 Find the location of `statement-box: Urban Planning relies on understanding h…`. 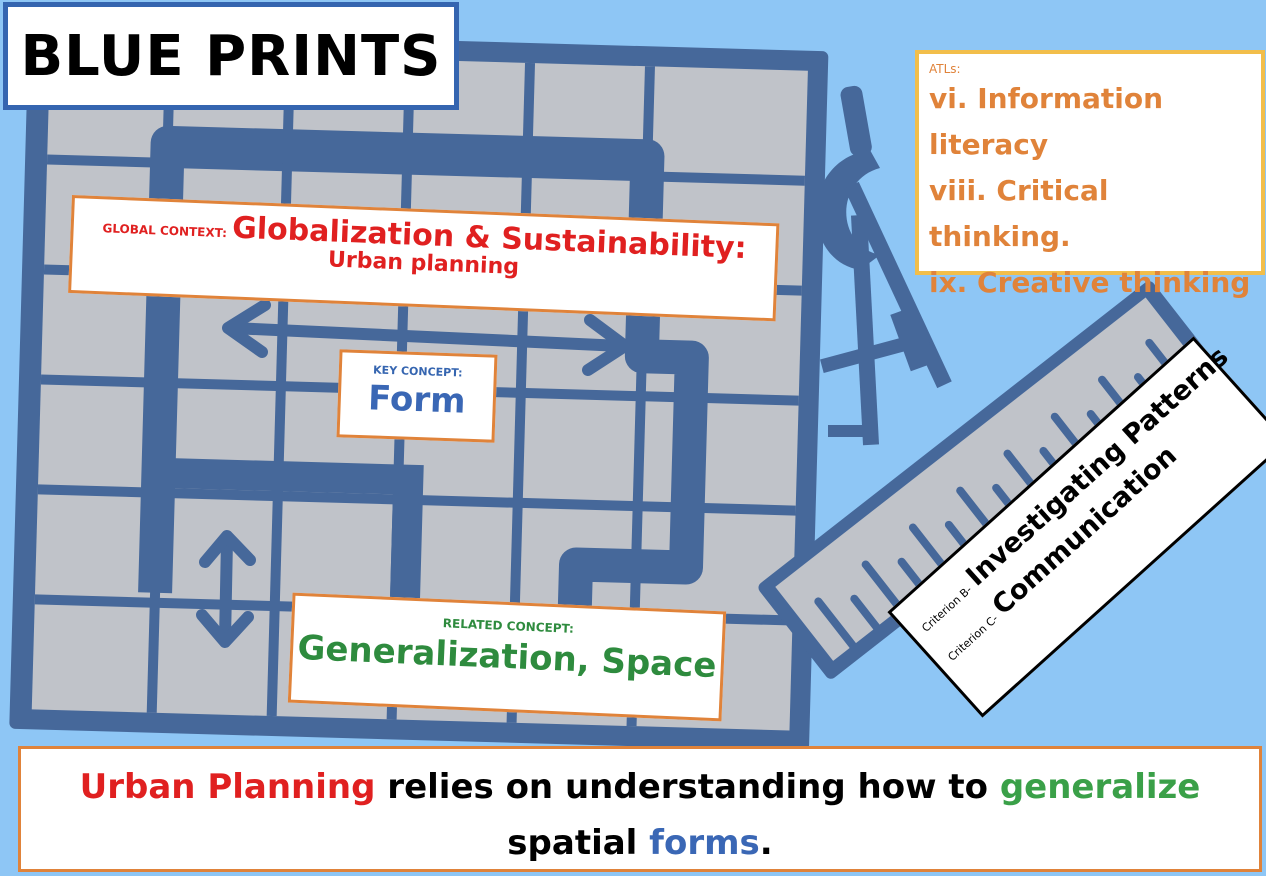

statement-box: Urban Planning relies on understanding h… is located at coordinates (640, 809).